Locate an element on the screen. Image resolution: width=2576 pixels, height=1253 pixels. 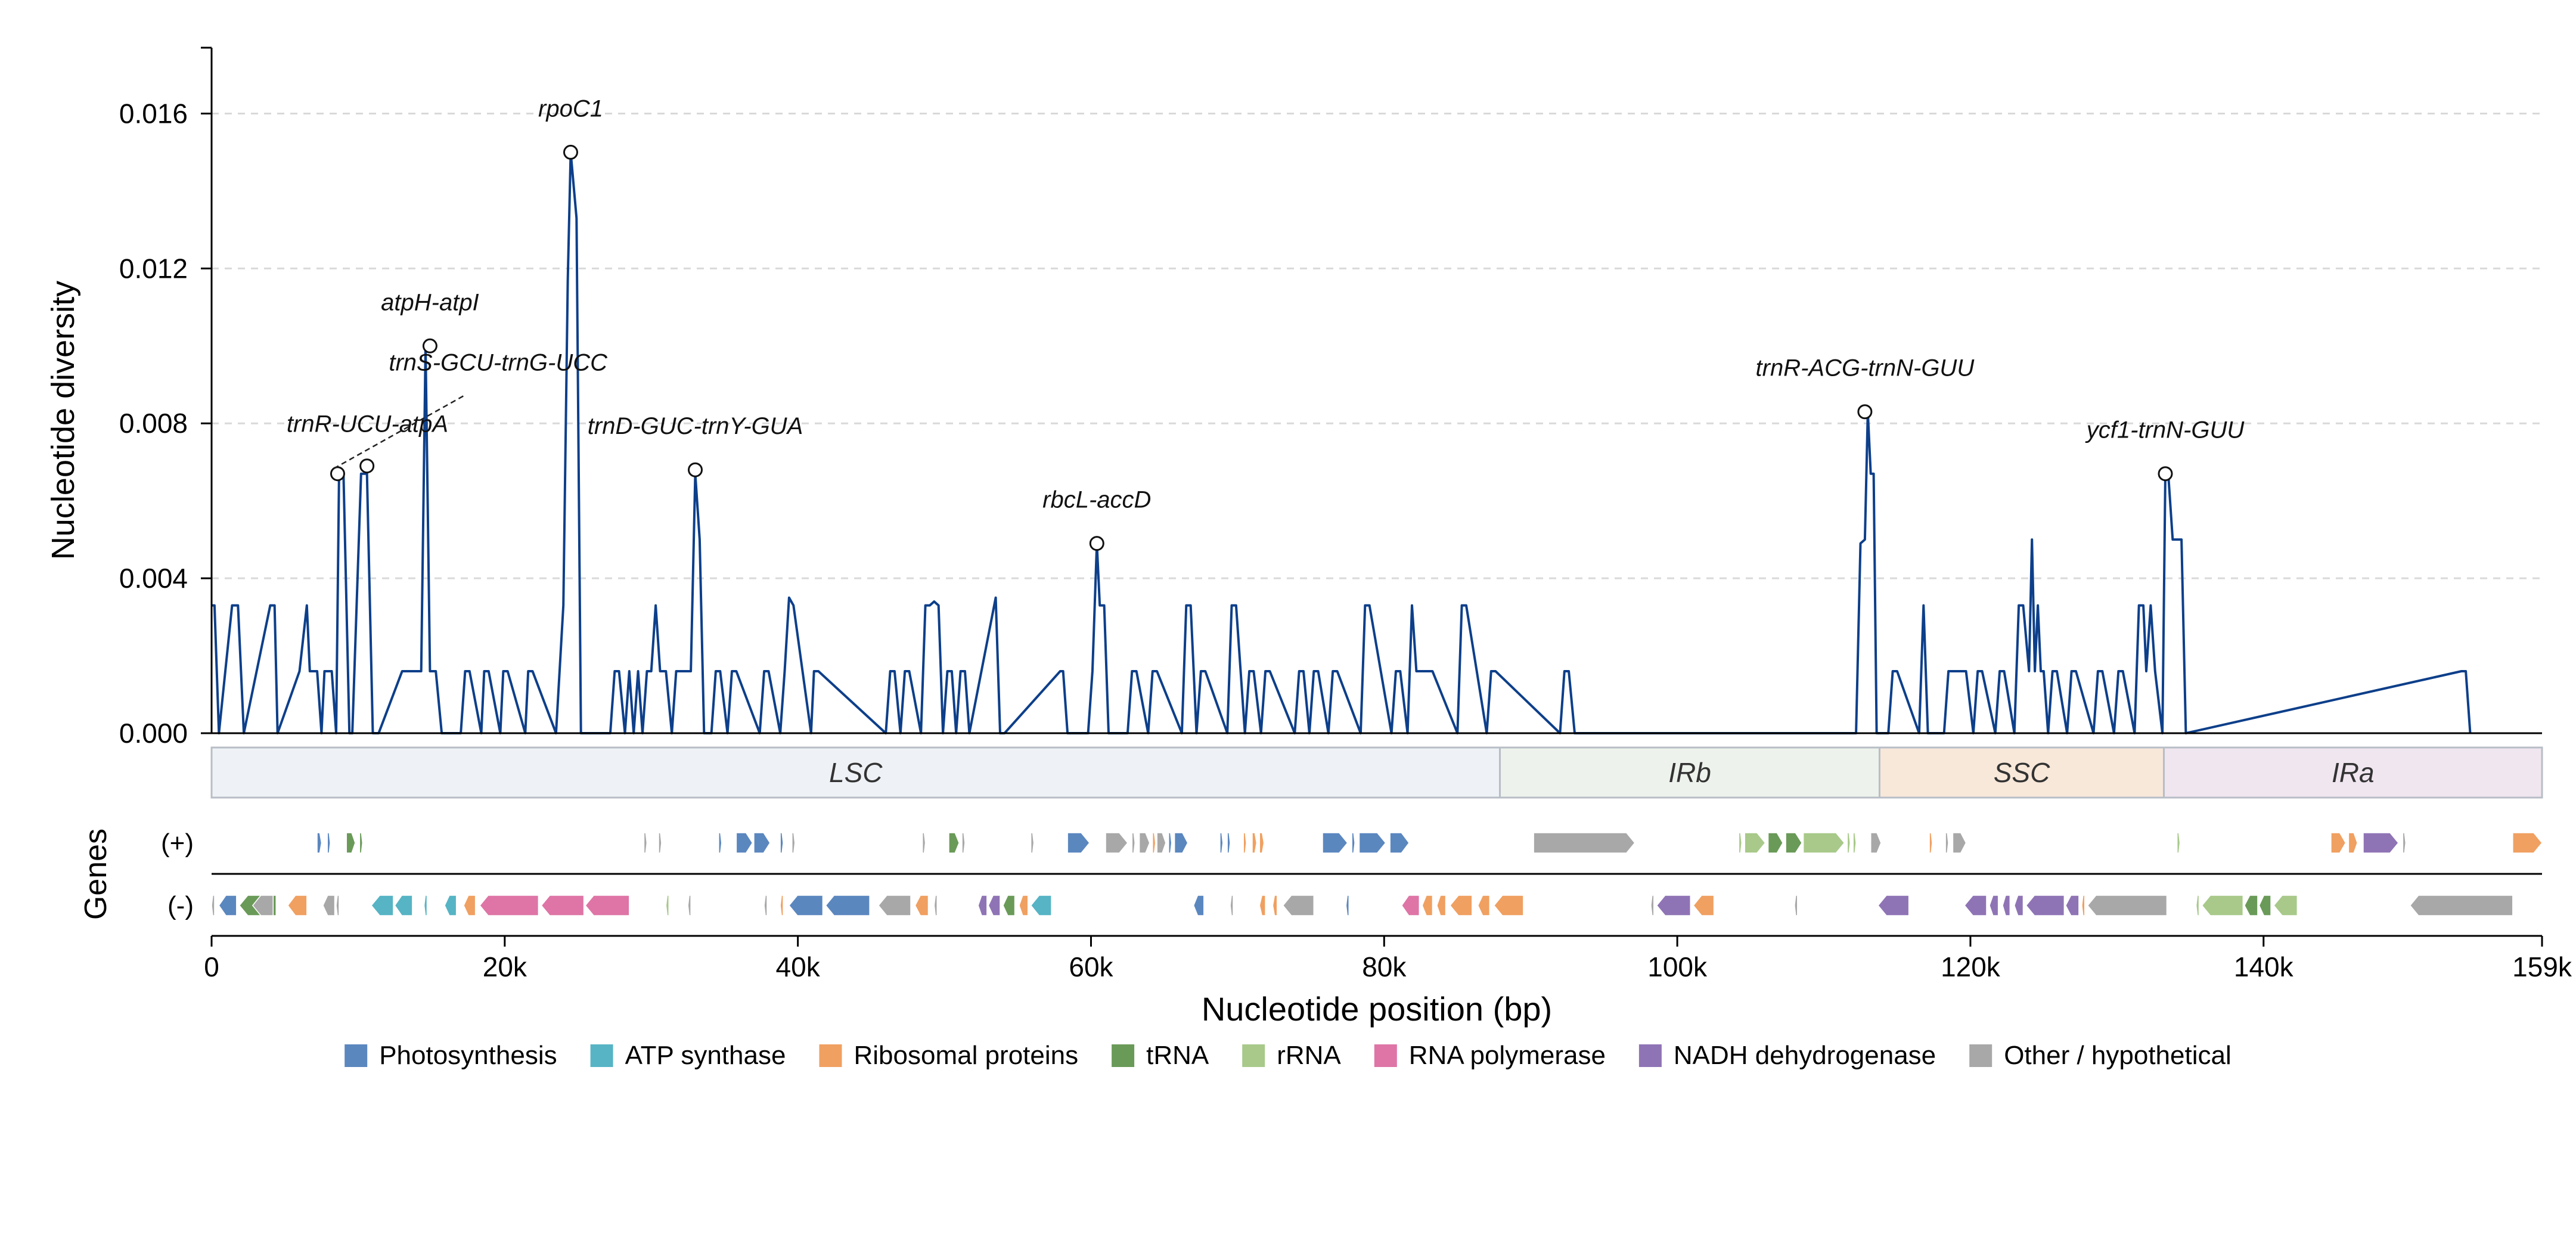
x-tick-label: 20k is located at coordinates (505, 966).